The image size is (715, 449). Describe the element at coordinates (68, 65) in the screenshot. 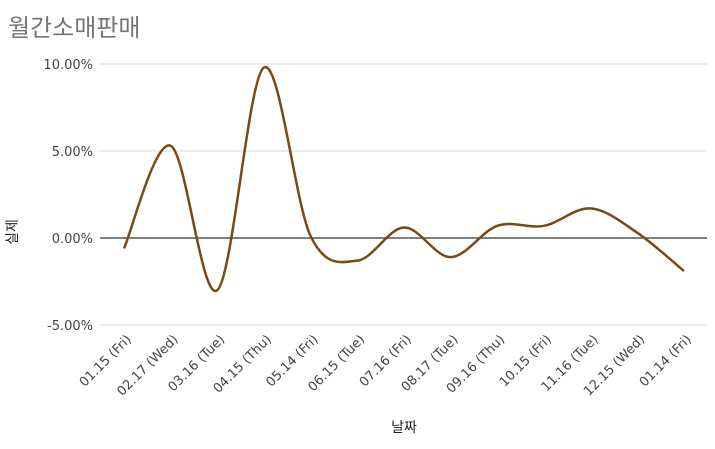

I see `y-tick-label: 10.00%` at that location.